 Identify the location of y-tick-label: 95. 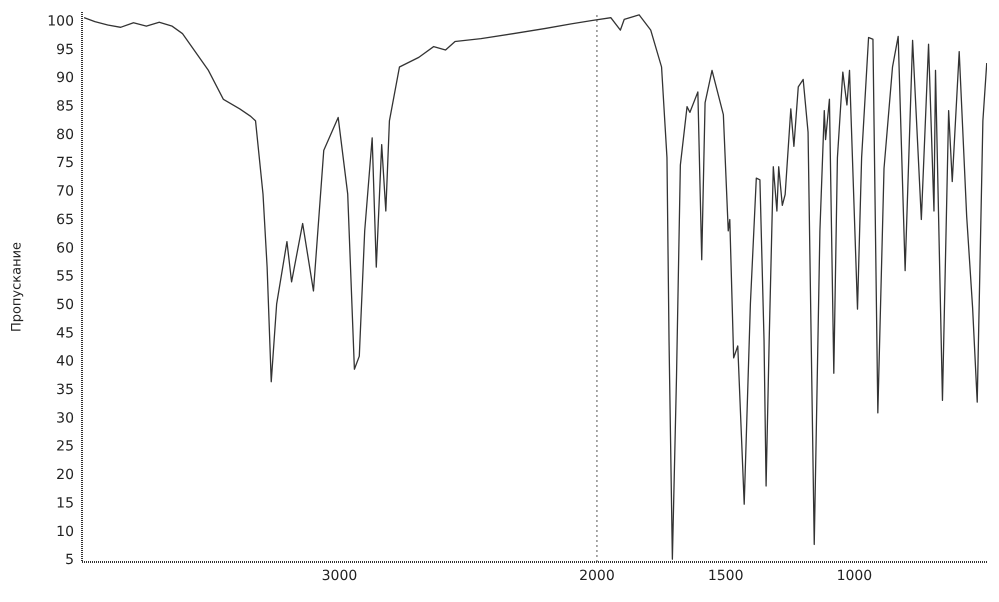
(65, 50).